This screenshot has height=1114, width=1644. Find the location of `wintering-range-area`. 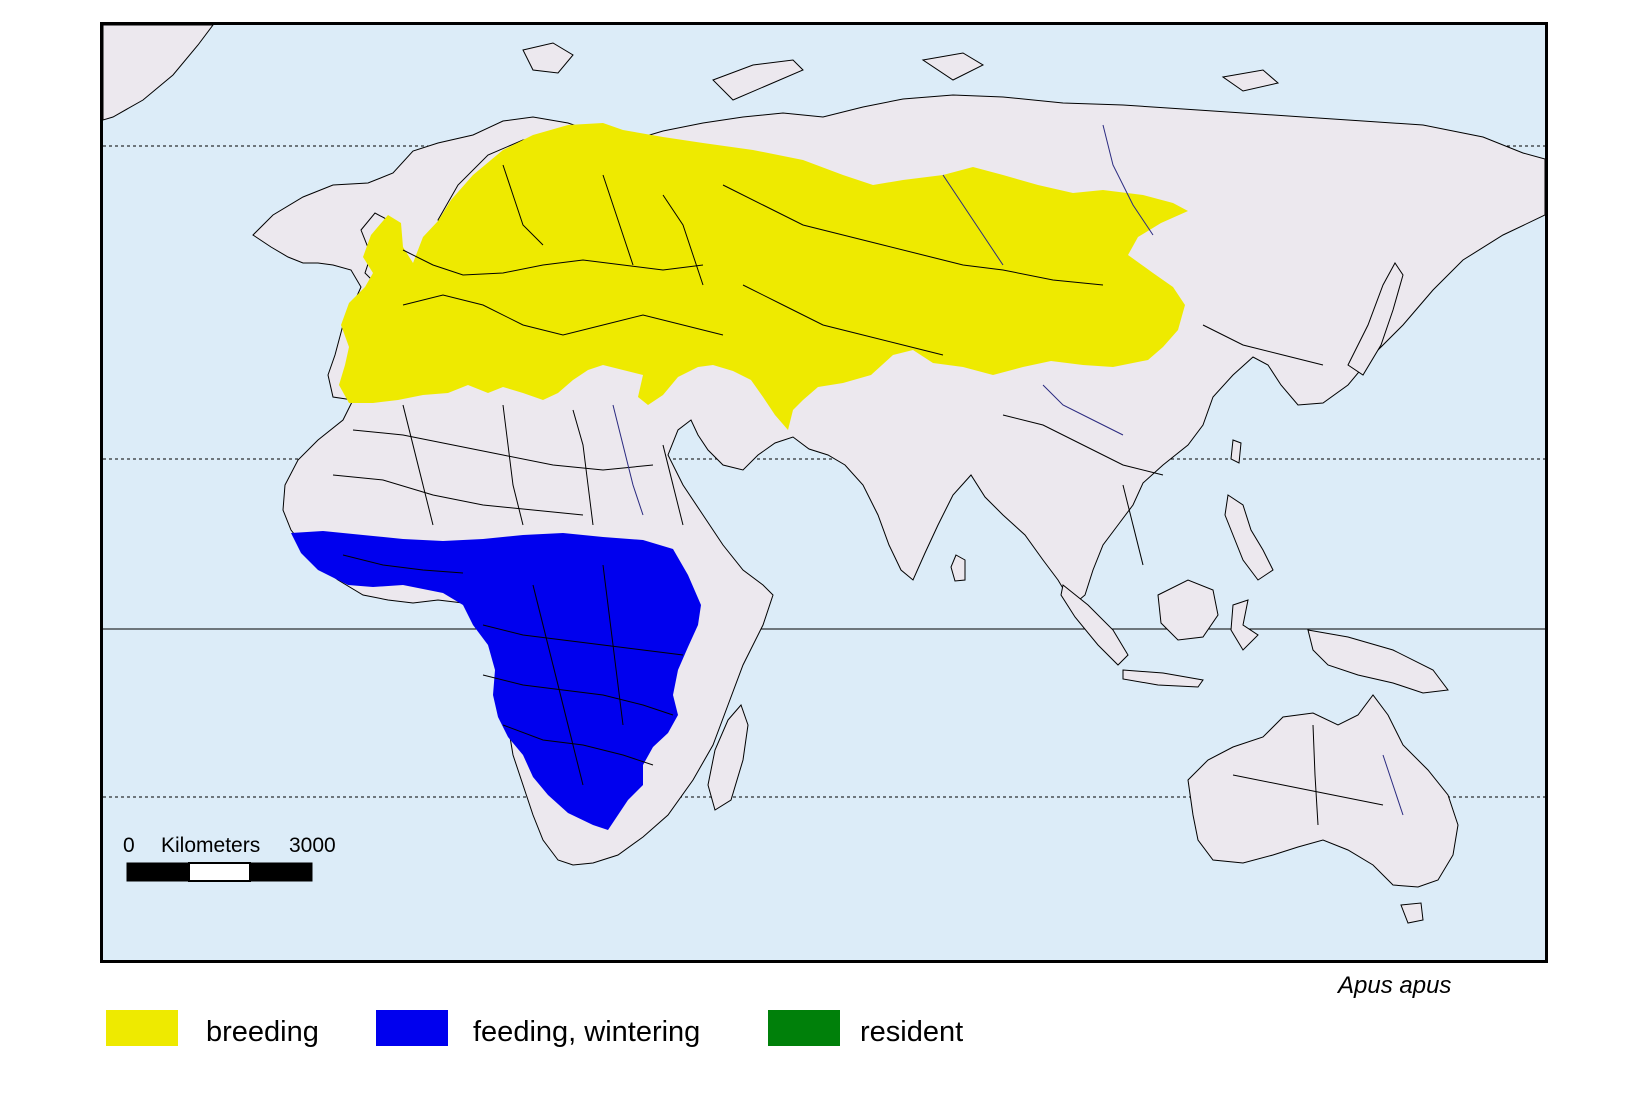

wintering-range-area is located at coordinates (496, 680).